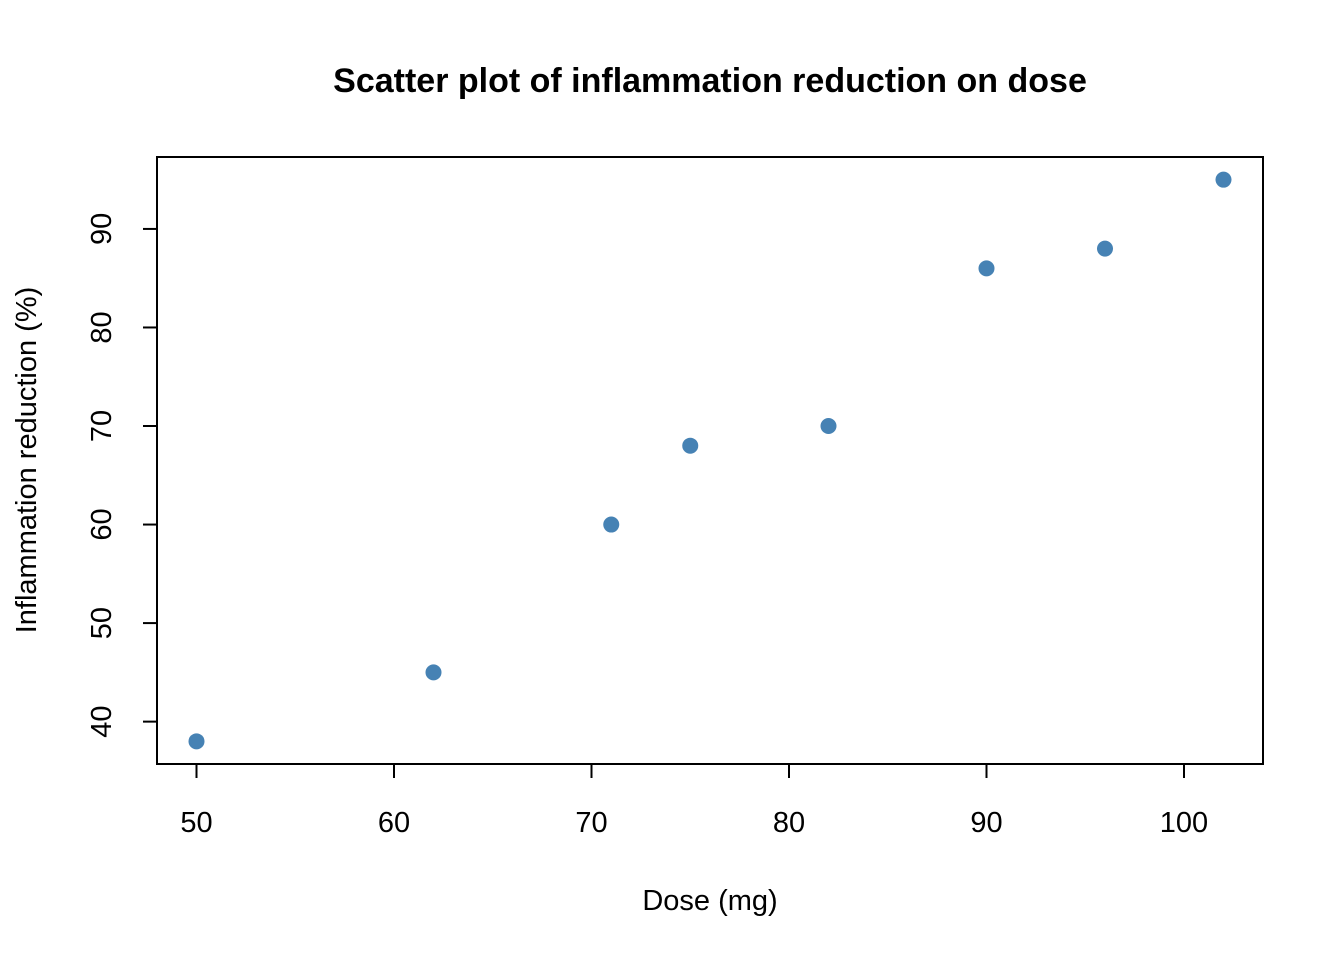  What do you see at coordinates (986, 823) in the screenshot?
I see `x-tick-label: 90` at bounding box center [986, 823].